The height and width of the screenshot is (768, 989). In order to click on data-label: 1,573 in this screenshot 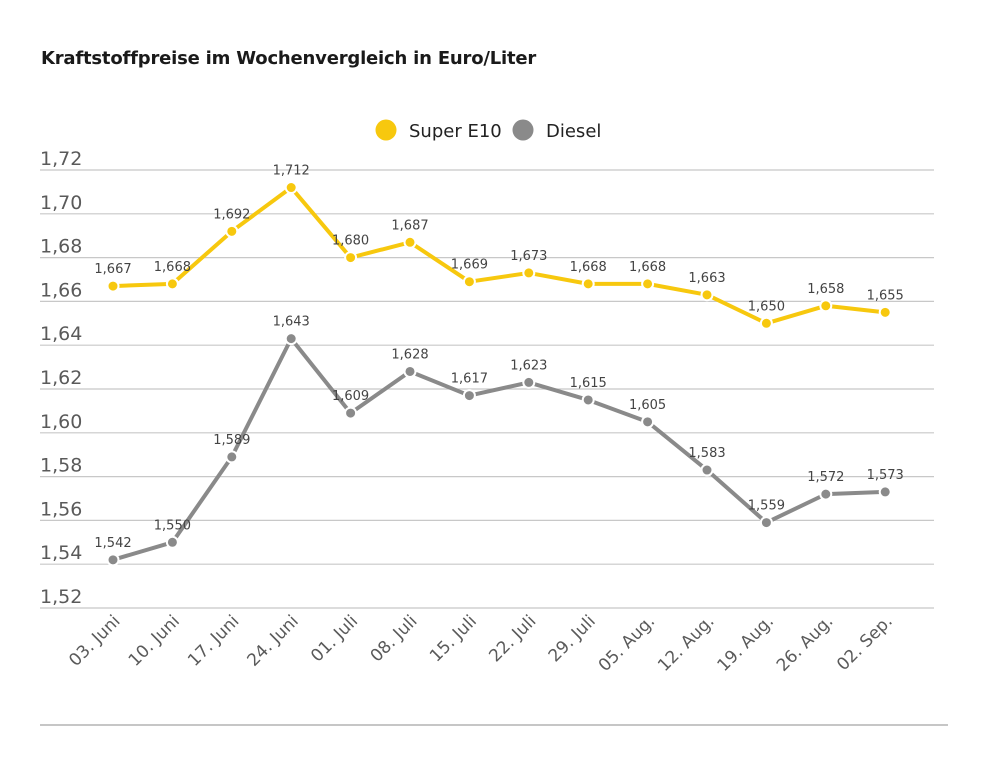, I will do `click(885, 475)`.